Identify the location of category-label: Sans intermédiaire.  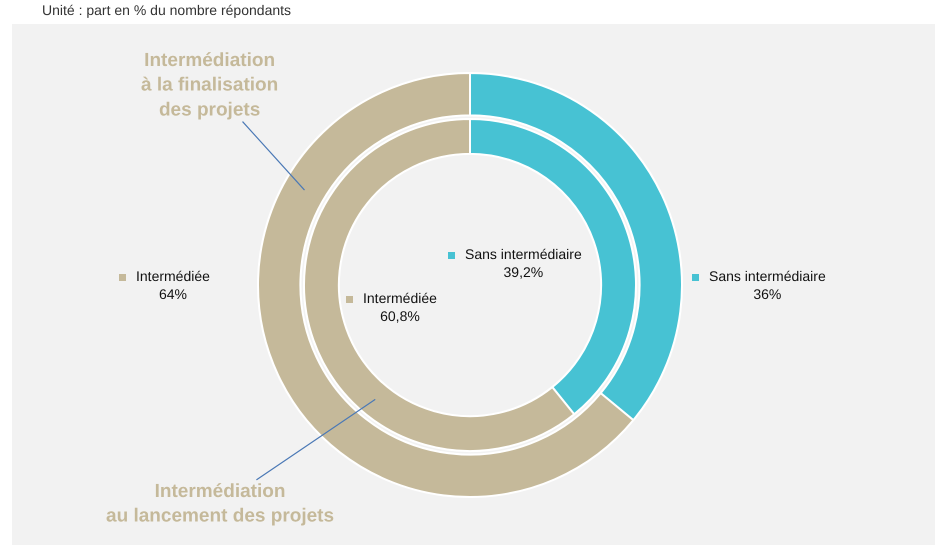
(767, 276).